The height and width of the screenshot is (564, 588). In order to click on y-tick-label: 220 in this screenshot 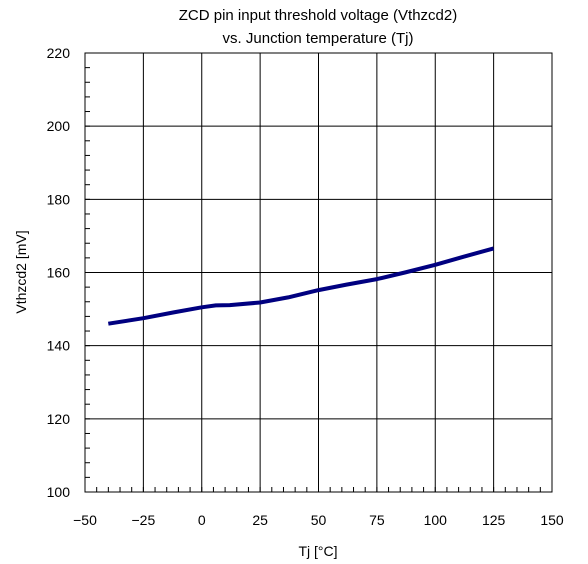, I will do `click(59, 53)`.